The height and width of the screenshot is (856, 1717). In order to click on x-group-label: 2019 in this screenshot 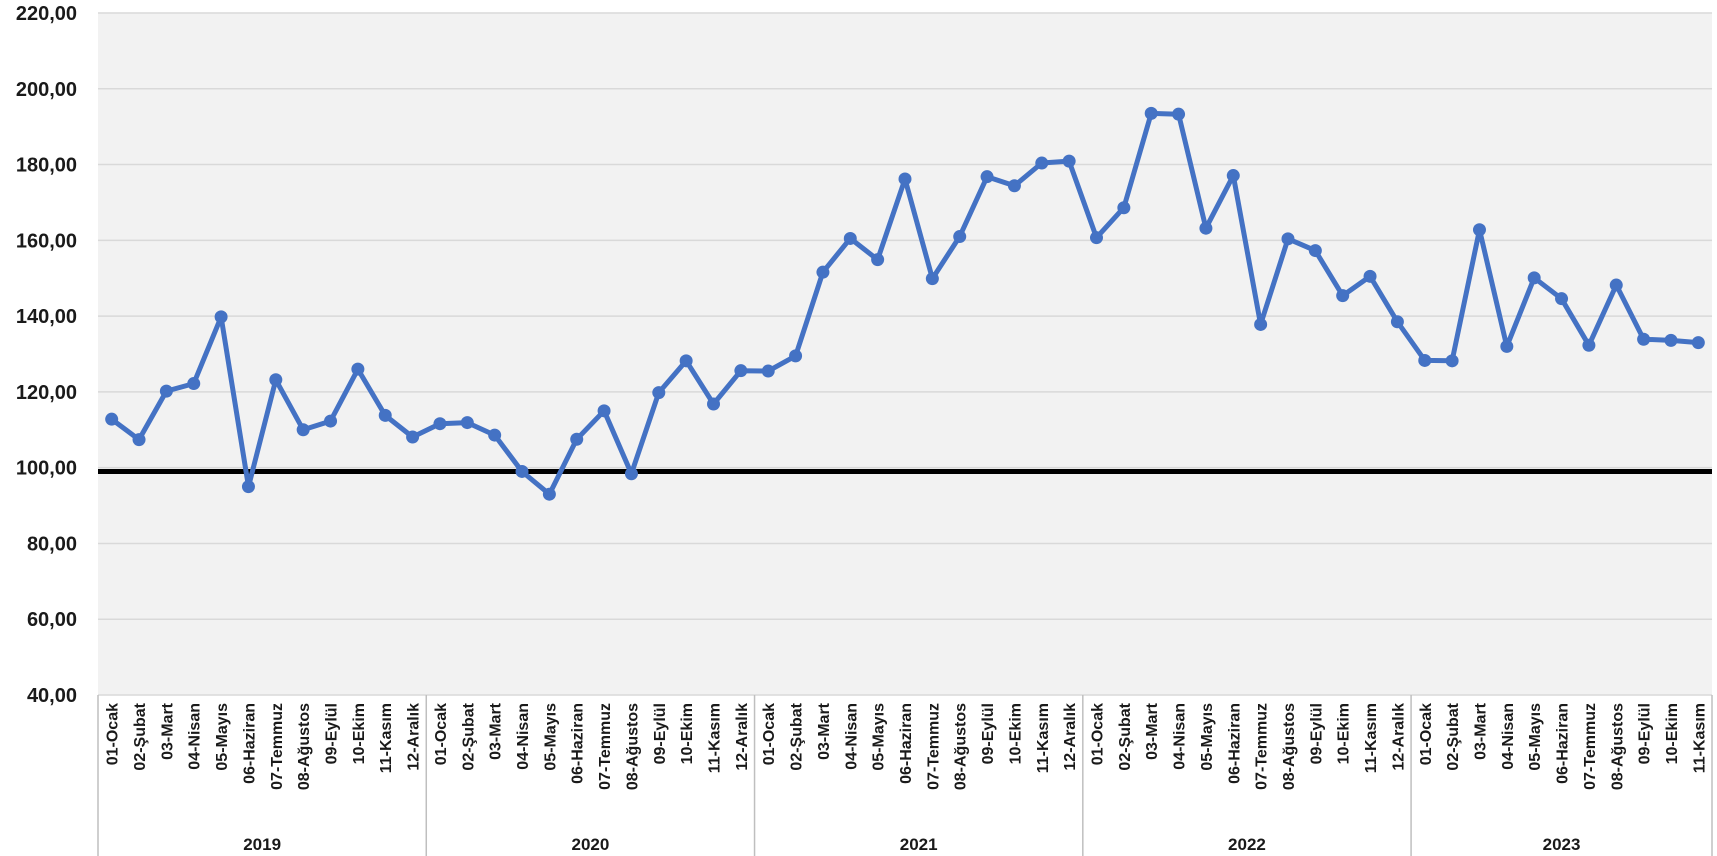, I will do `click(262, 844)`.